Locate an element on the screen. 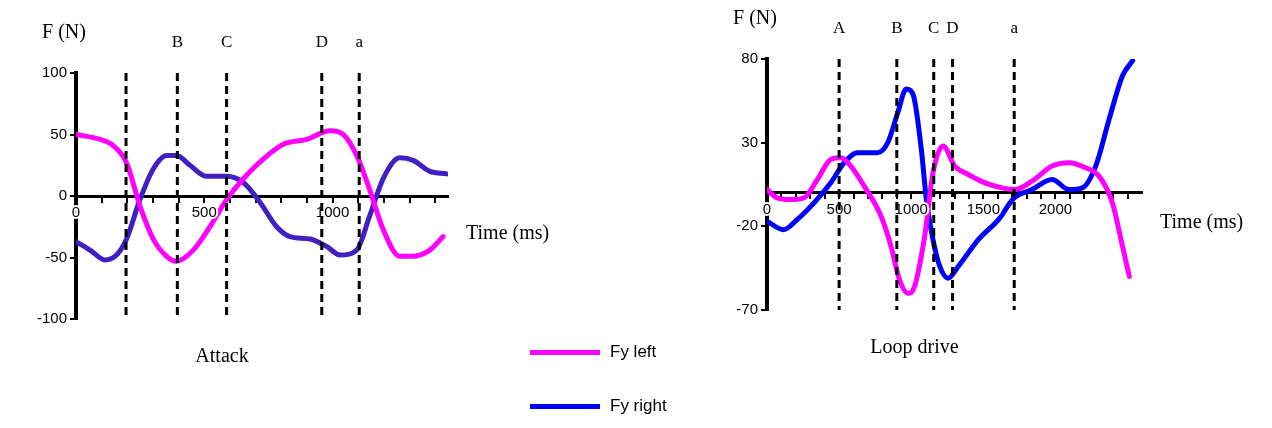 This screenshot has height=428, width=1272. x-tick-label: 1000 is located at coordinates (332, 212).